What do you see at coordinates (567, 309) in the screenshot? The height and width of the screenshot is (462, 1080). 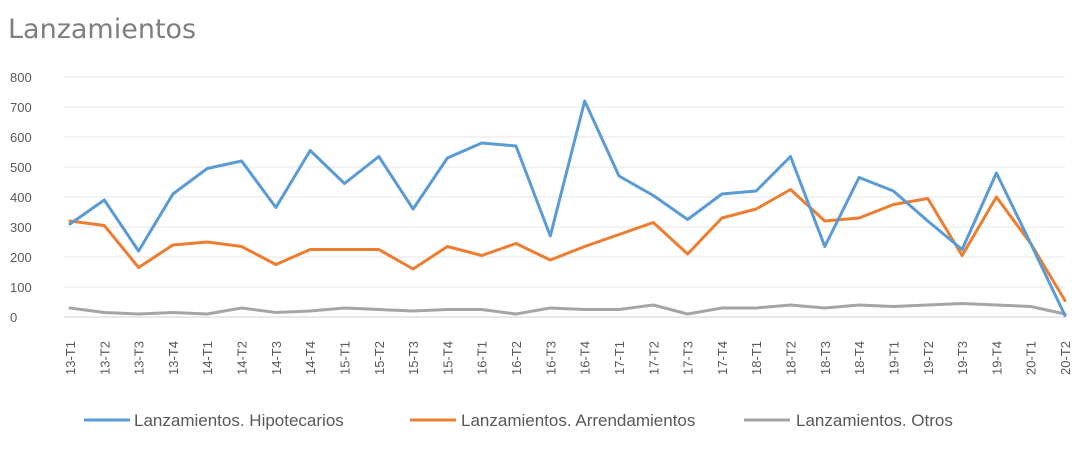 I see `series-line-lanzamientos-otros` at bounding box center [567, 309].